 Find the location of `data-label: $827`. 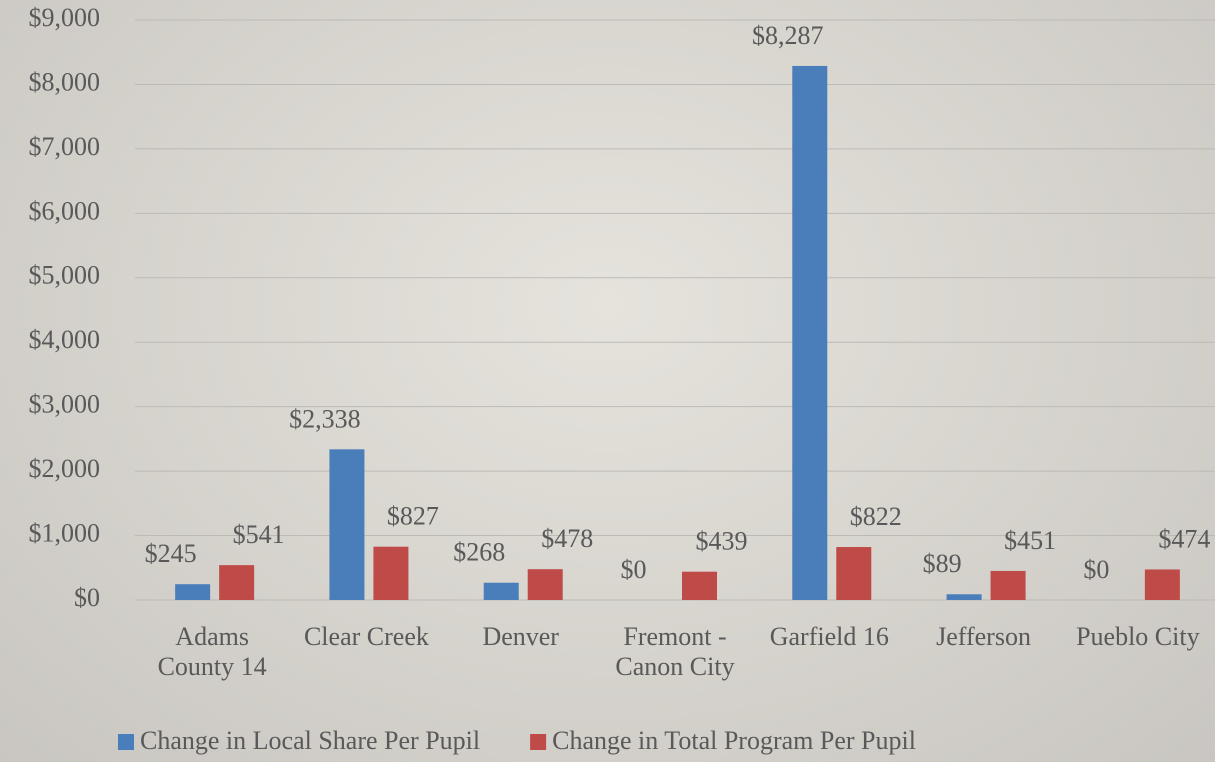

data-label: $827 is located at coordinates (413, 516).